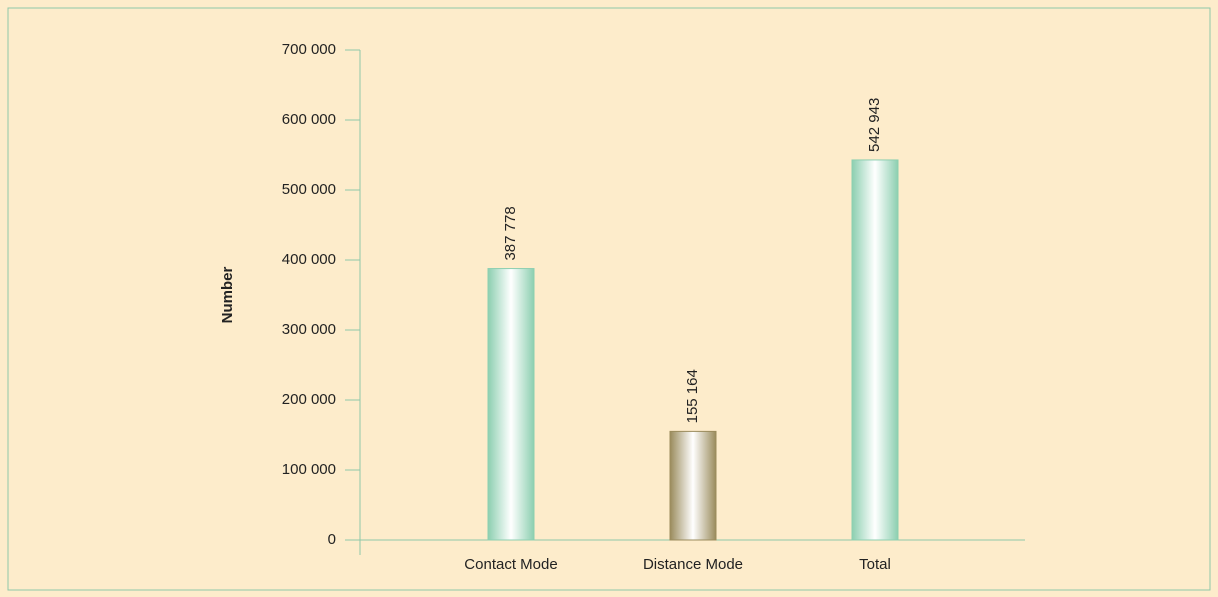 This screenshot has height=597, width=1218. I want to click on x-tick-label: Contact Mode, so click(510, 564).